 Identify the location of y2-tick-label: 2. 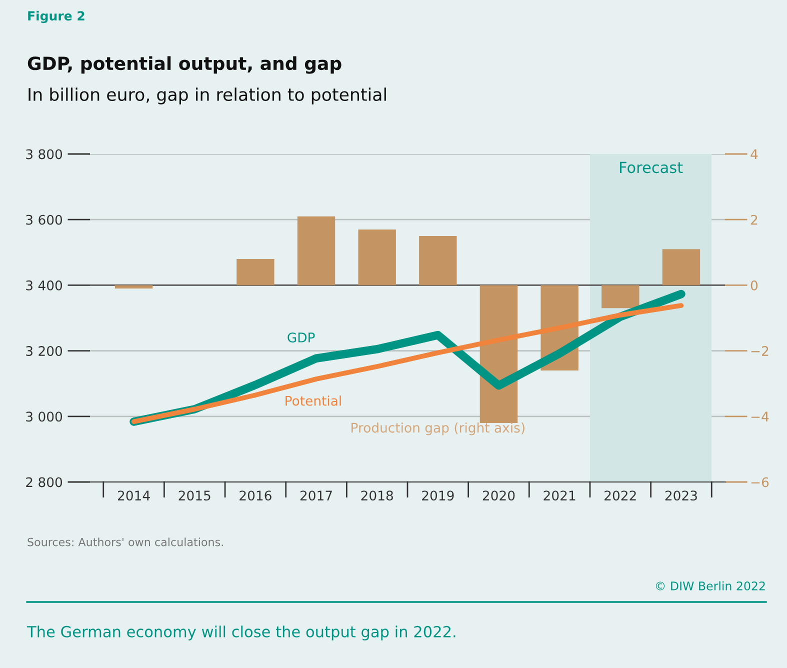
(754, 219).